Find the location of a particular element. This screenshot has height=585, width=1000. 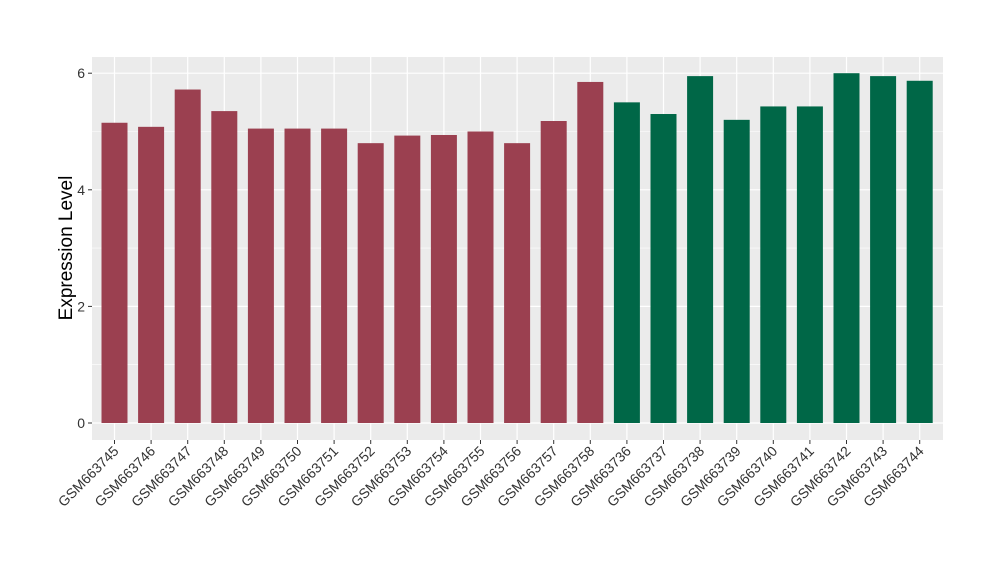

bar-gsm663757 is located at coordinates (553, 272).